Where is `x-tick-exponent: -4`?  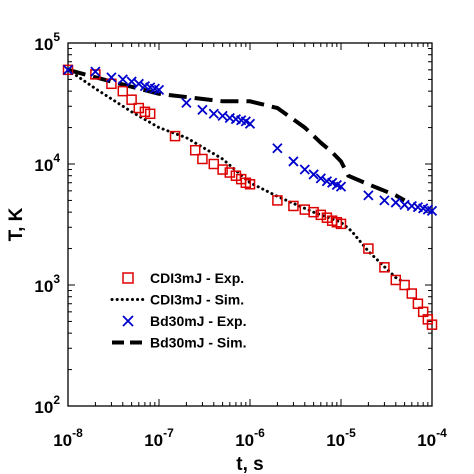
x-tick-exponent: -4 is located at coordinates (441, 433).